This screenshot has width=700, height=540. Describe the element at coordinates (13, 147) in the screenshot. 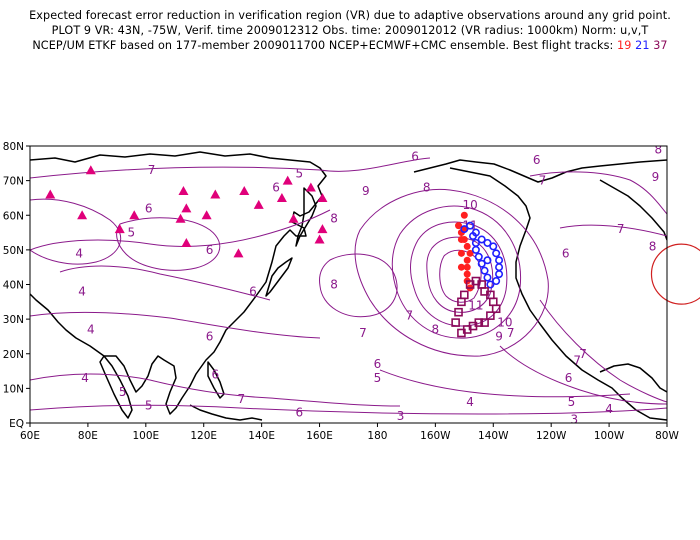

I see `lat-label: 80N` at that location.